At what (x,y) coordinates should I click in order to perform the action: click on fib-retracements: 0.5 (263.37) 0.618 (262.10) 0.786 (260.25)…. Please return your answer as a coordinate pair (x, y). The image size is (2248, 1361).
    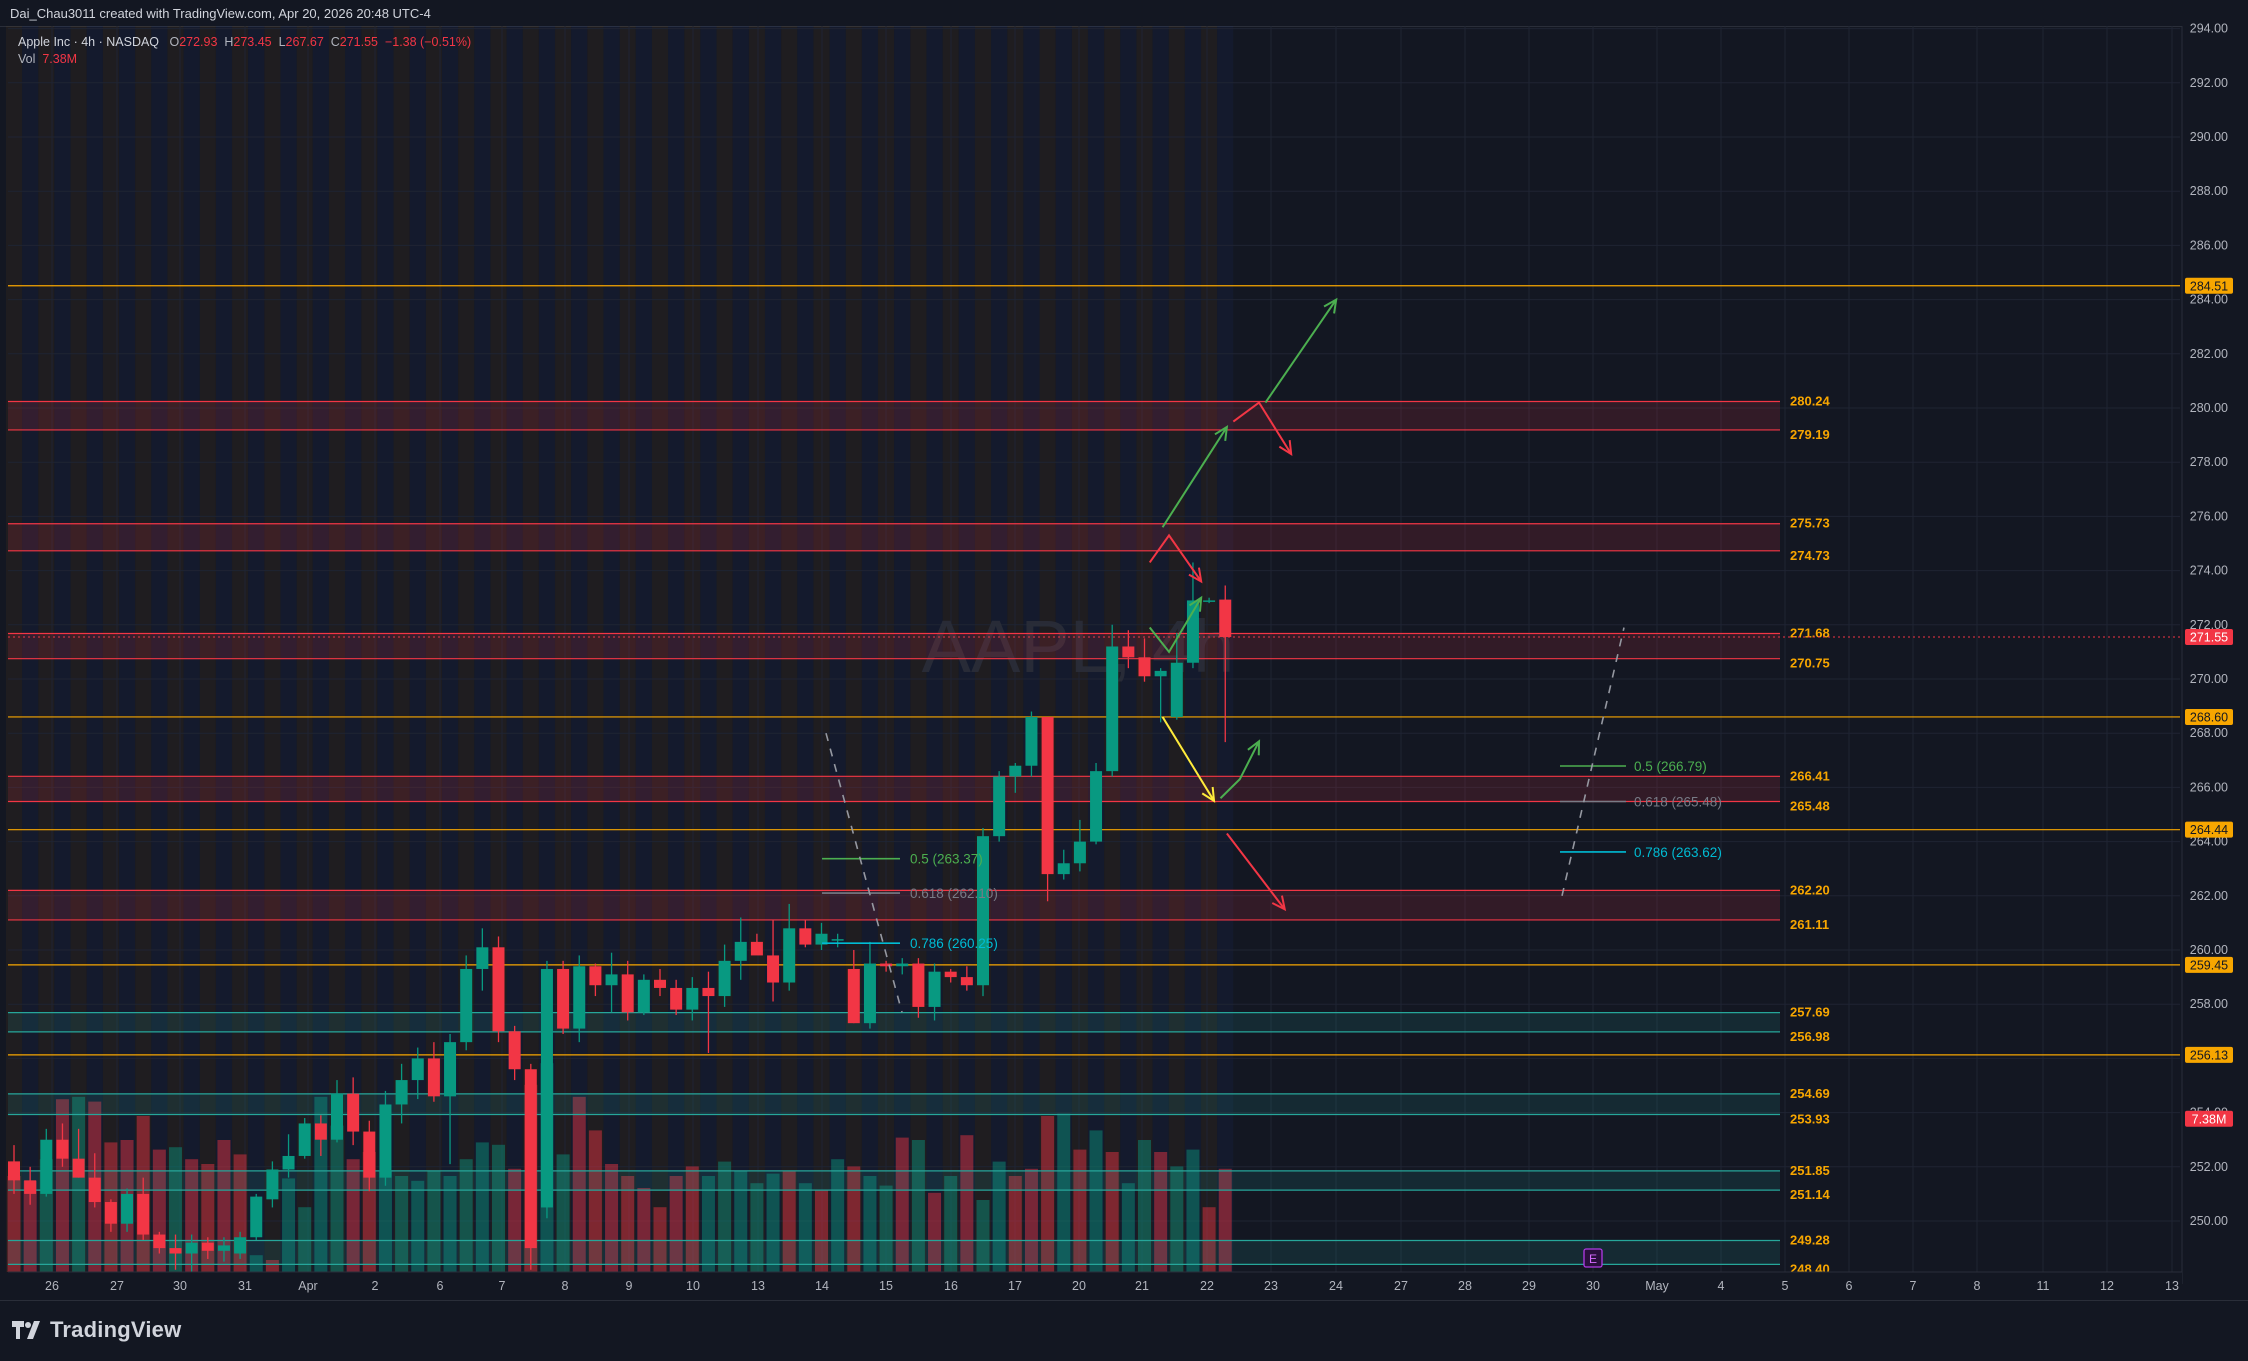
    Looking at the image, I should click on (1272, 820).